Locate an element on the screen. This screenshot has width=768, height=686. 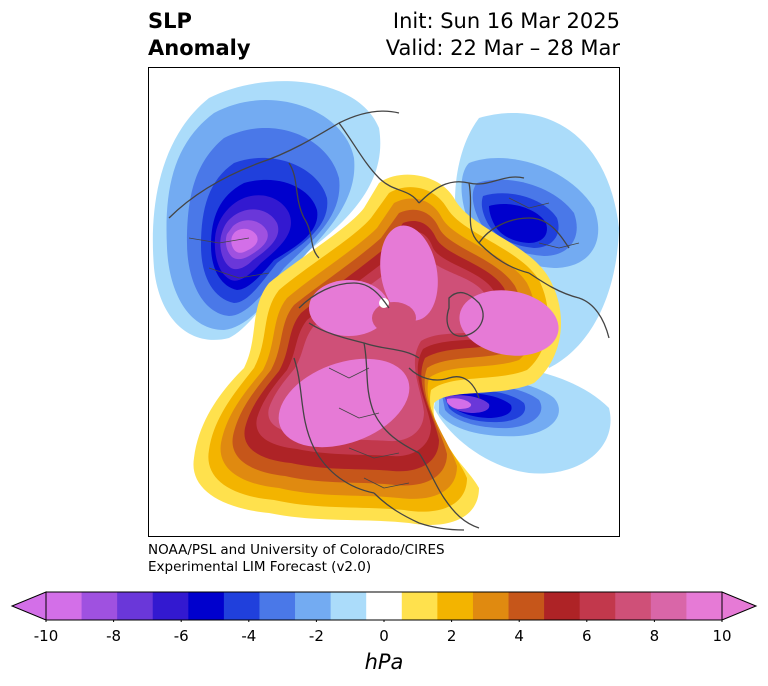
colorbar-extend-low is located at coordinates (28, 606).